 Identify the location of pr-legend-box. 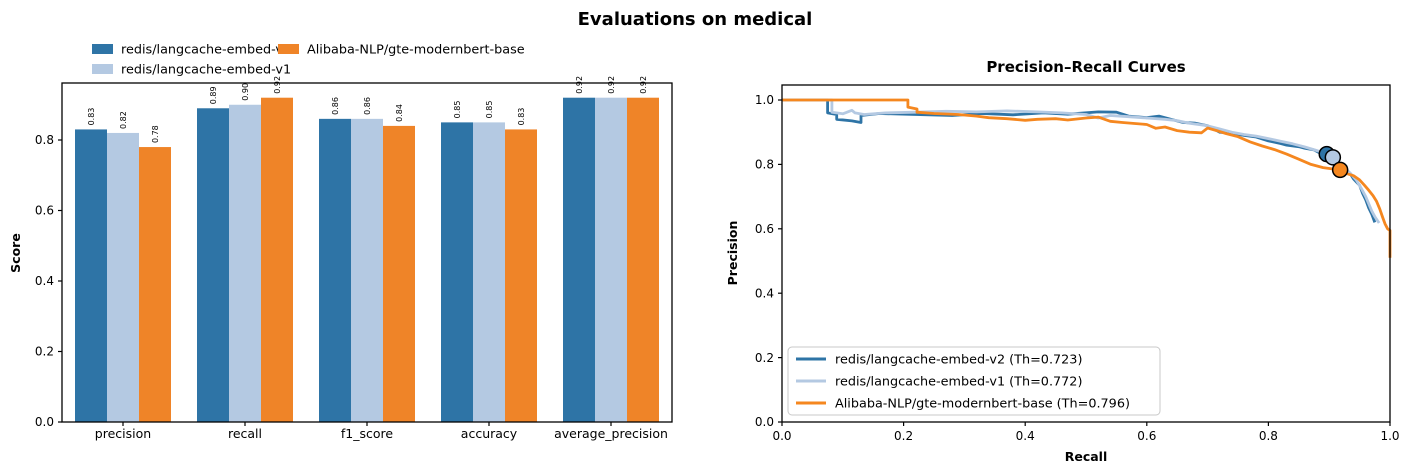
(974, 381).